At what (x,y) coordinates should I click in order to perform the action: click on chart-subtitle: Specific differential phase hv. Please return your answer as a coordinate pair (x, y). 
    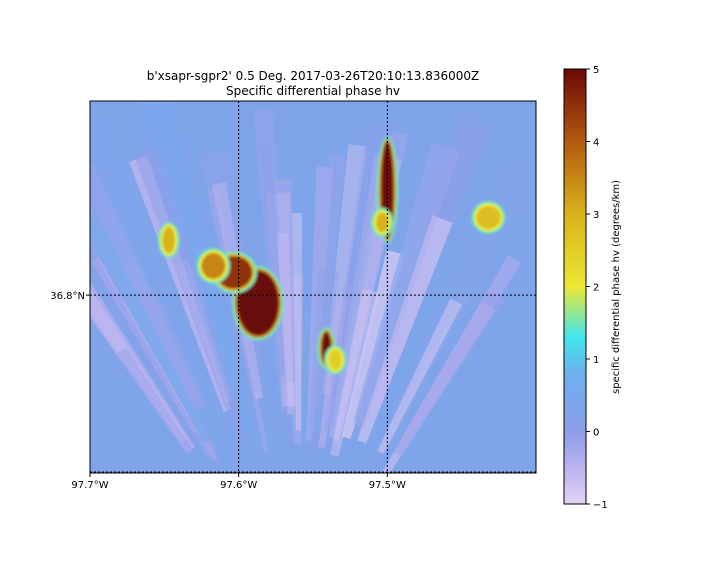
    Looking at the image, I should click on (313, 91).